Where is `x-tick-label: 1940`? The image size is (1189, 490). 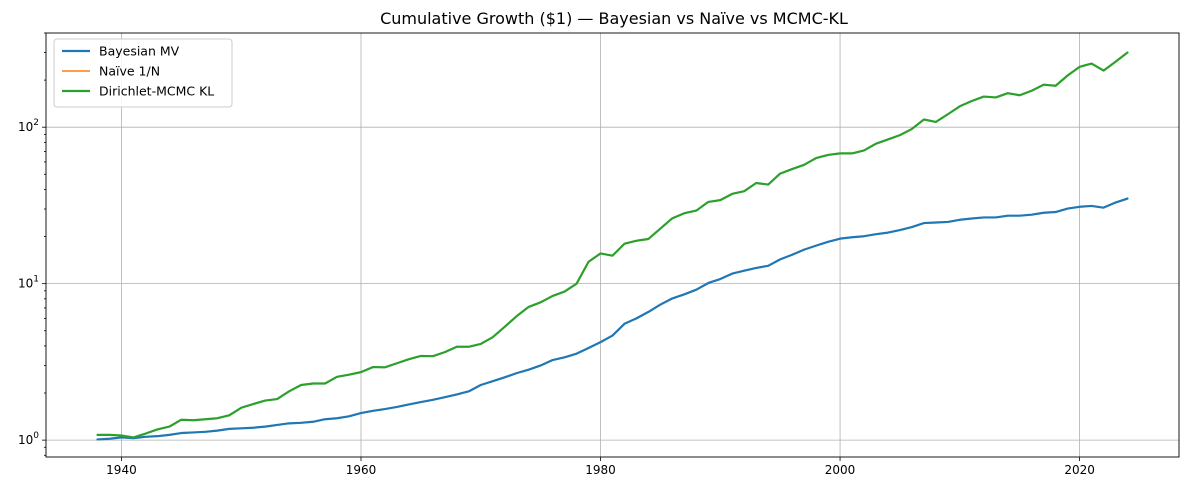 x-tick-label: 1940 is located at coordinates (121, 470).